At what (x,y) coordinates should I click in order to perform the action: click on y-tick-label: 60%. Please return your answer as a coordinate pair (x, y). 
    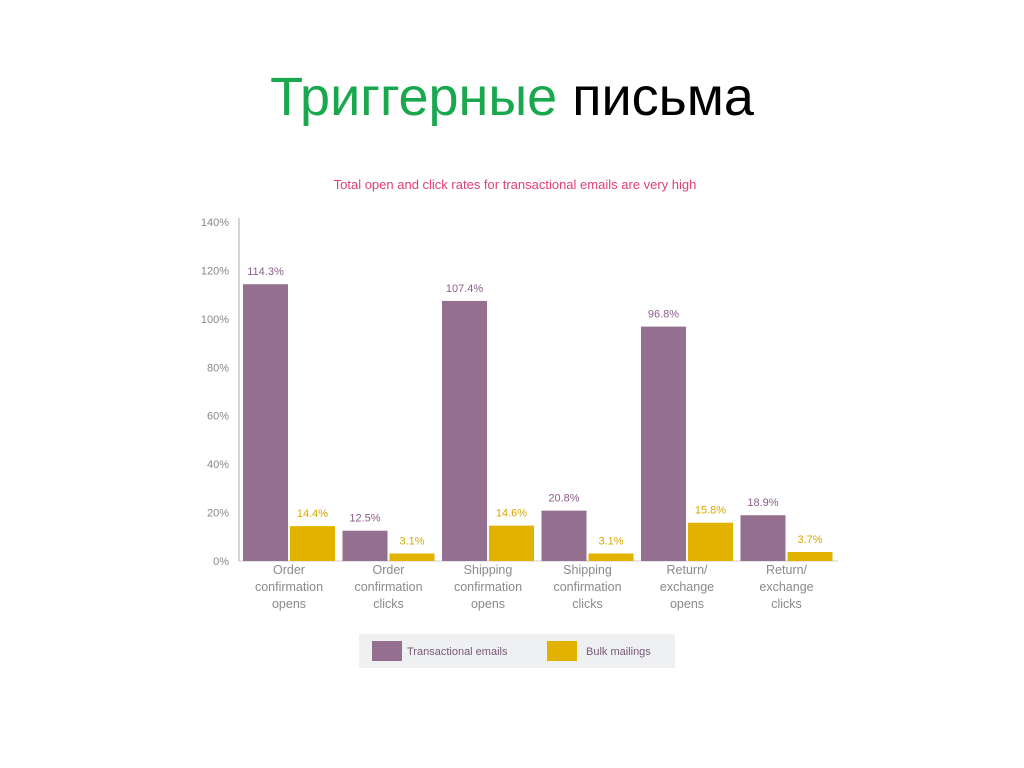
    Looking at the image, I should click on (218, 417).